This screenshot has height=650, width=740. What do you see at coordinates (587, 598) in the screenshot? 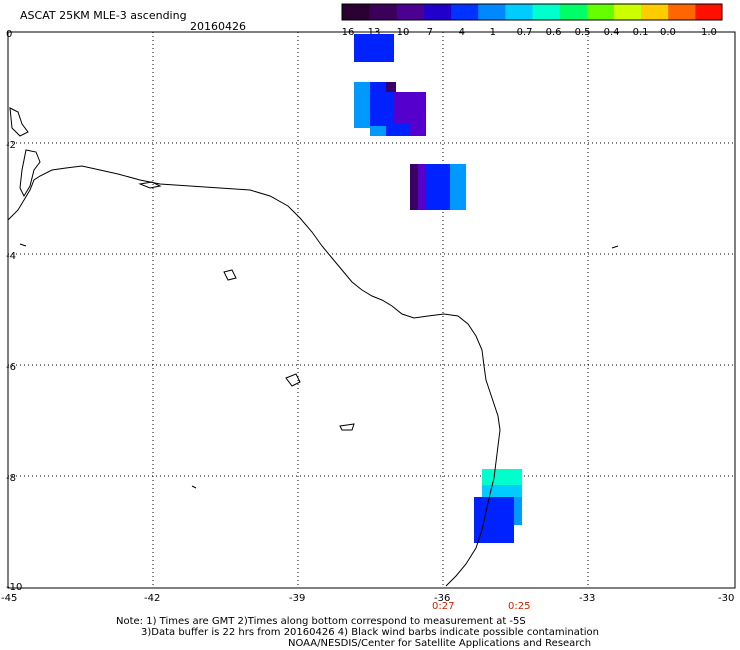
I see `x-tick-label: -33` at bounding box center [587, 598].